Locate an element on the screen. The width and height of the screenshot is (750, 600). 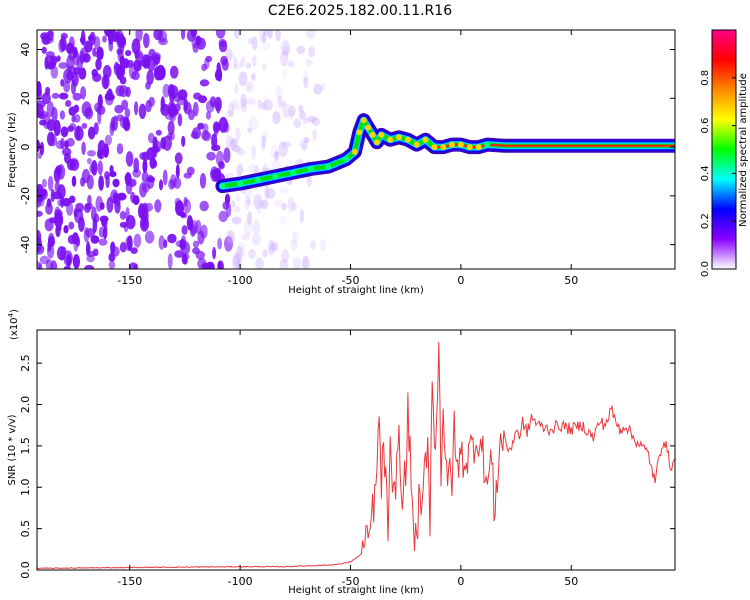
spectrogram-y-tick-label: 40 is located at coordinates (25, 50).